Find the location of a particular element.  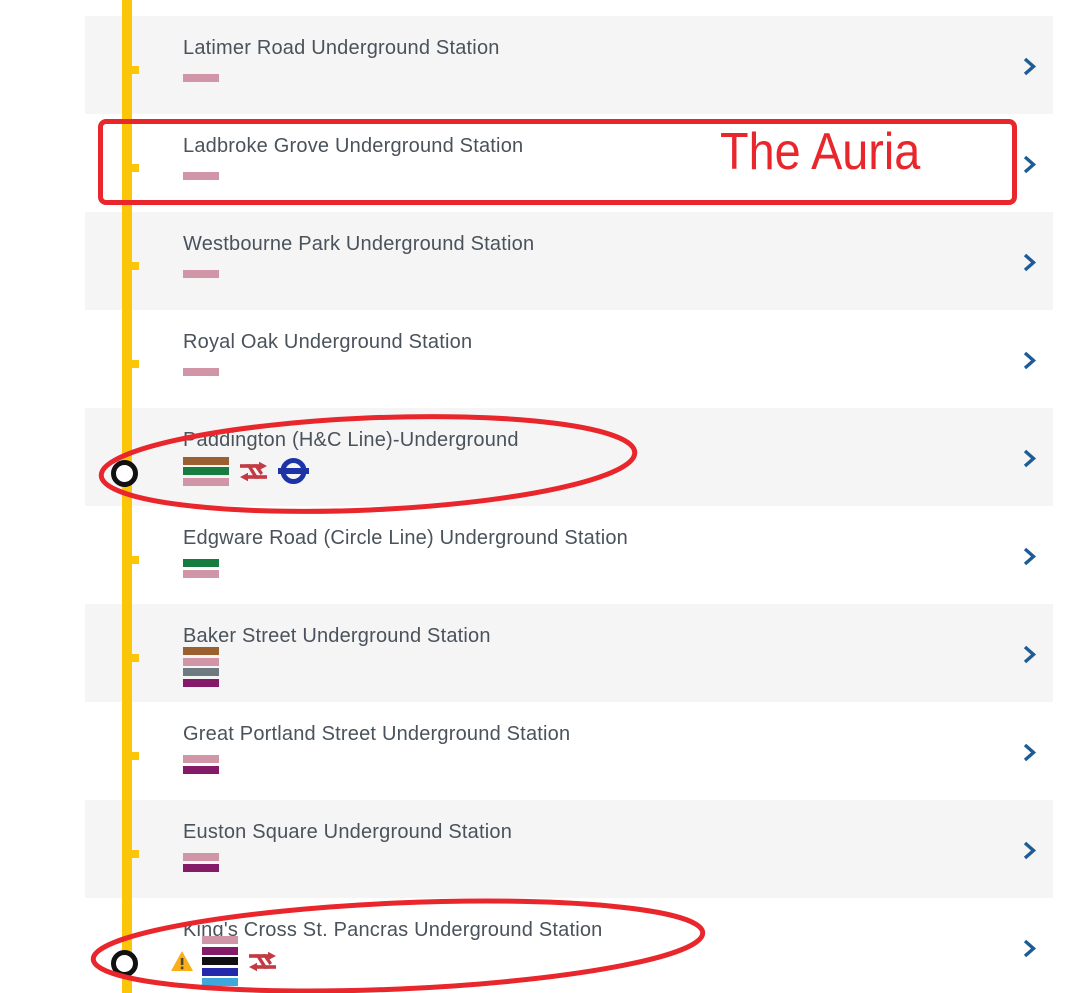

station-name: Royal Oak Underground Station is located at coordinates (328, 342).